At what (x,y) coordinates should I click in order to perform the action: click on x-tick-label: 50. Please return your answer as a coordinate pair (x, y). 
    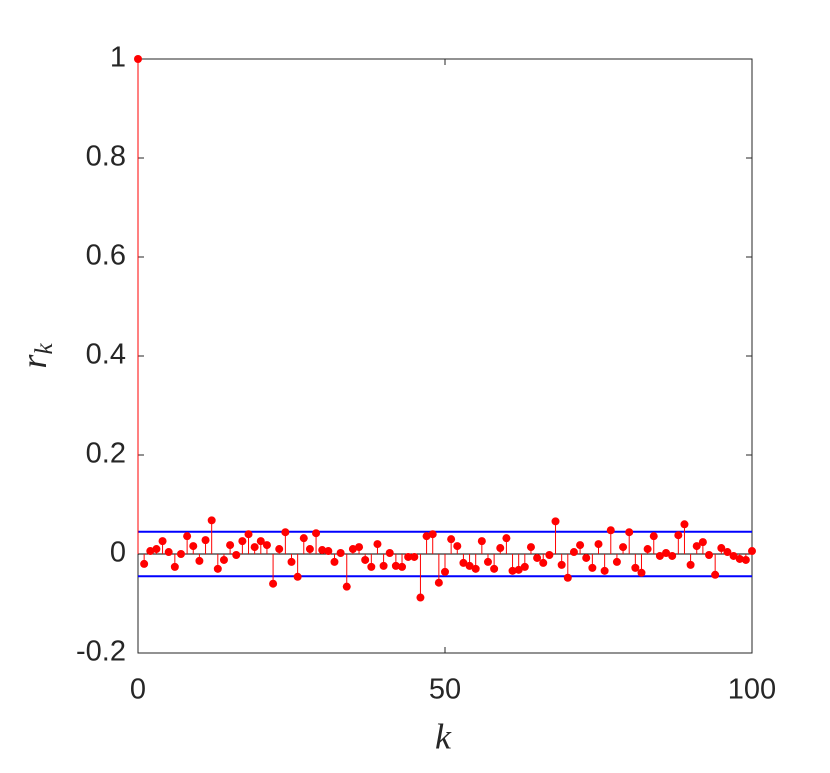
    Looking at the image, I should click on (445, 690).